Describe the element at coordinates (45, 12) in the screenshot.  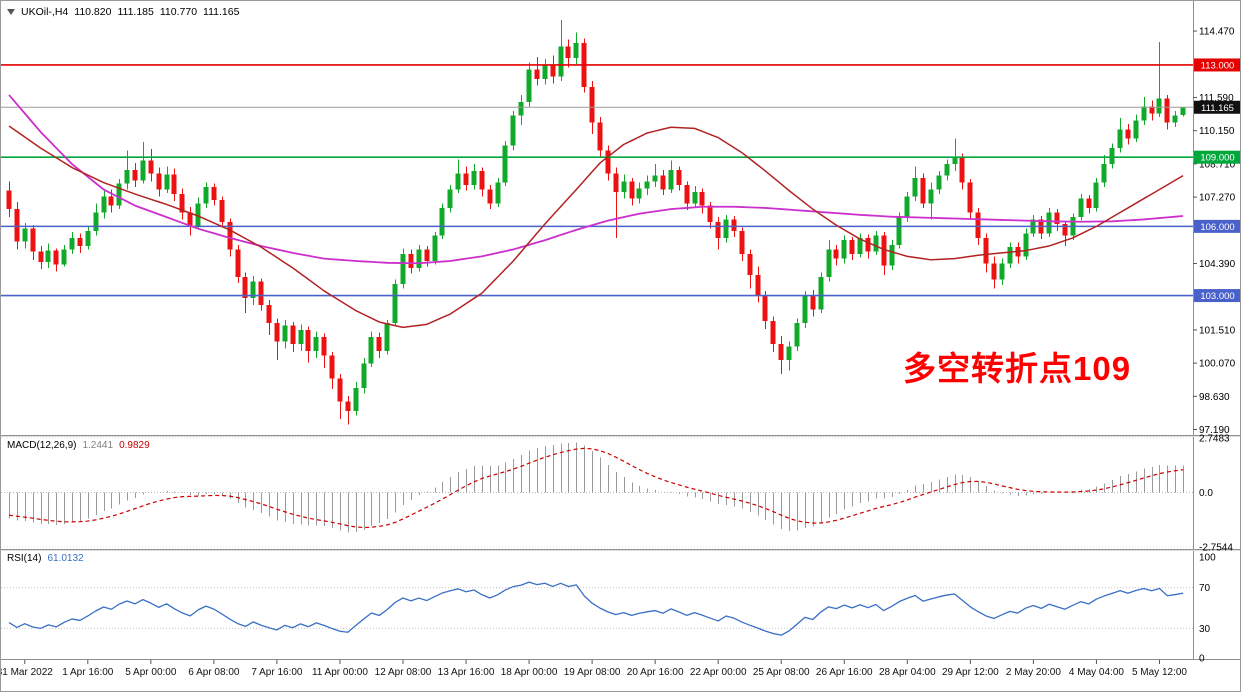
I see `symbol-period-label: UKOil-,H4` at that location.